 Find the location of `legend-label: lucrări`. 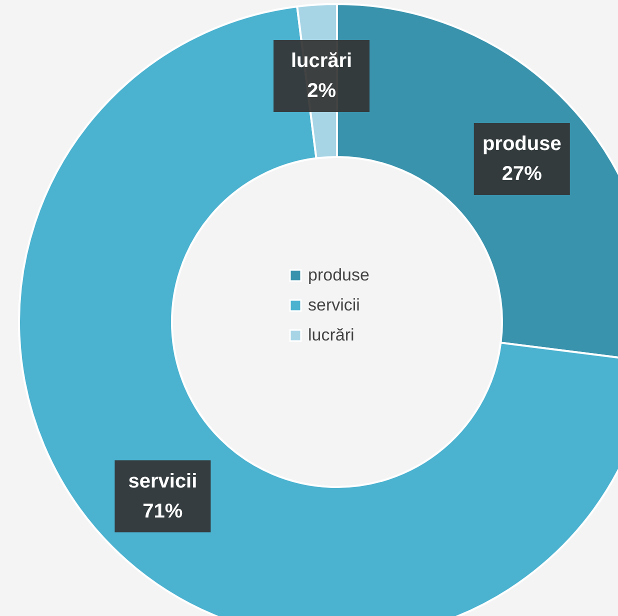

legend-label: lucrări is located at coordinates (331, 335).